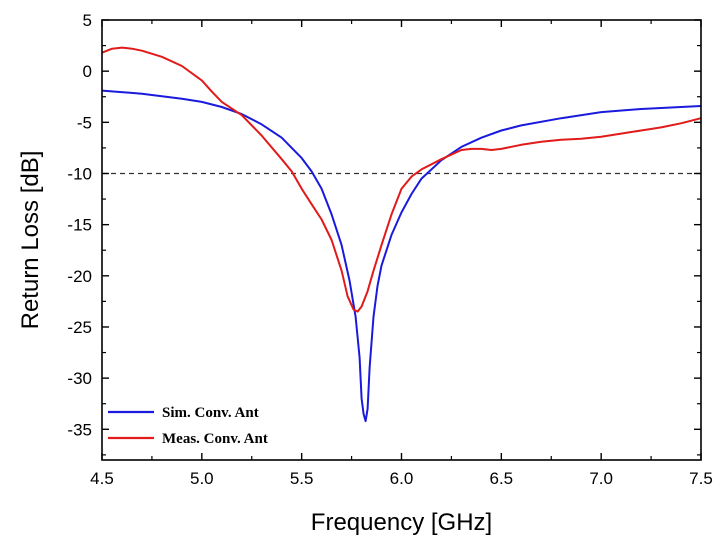  I want to click on y-tick-label: -10, so click(79, 173).